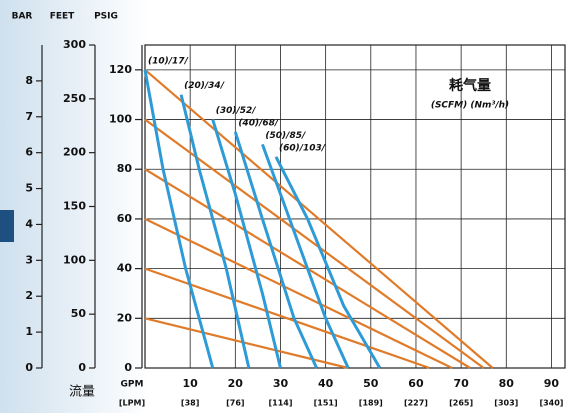 Image resolution: width=571 pixels, height=413 pixels. What do you see at coordinates (470, 106) in the screenshot?
I see `chart-subtitle: (SCFM) (Nm³/h)` at bounding box center [470, 106].